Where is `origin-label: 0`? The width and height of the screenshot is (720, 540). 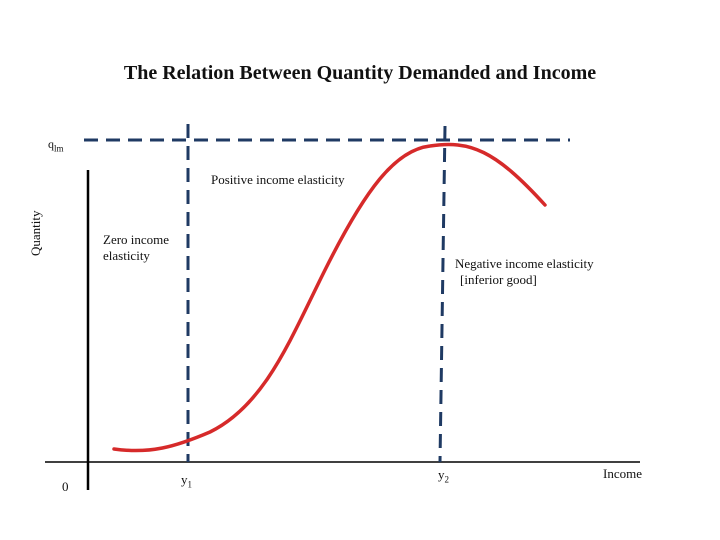
origin-label: 0 is located at coordinates (65, 486).